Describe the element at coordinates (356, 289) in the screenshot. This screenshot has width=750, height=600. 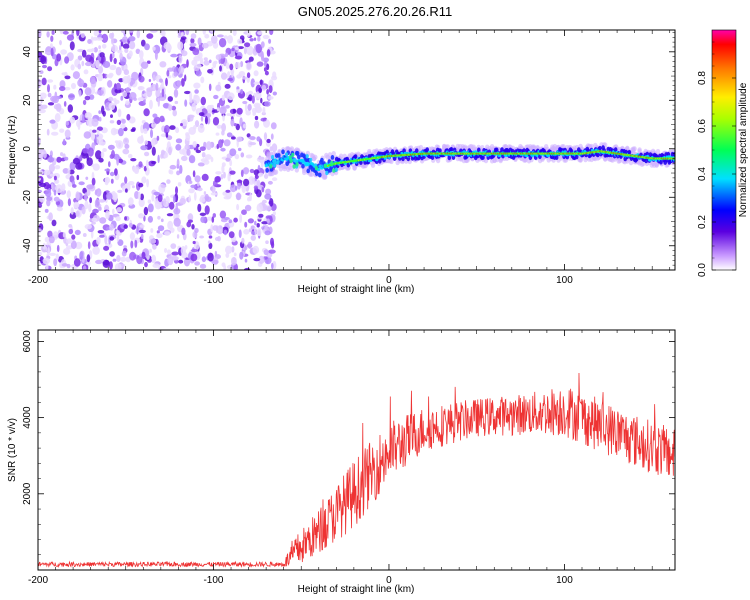
I see `top-x-axis-label: Height of straight line (km)` at that location.